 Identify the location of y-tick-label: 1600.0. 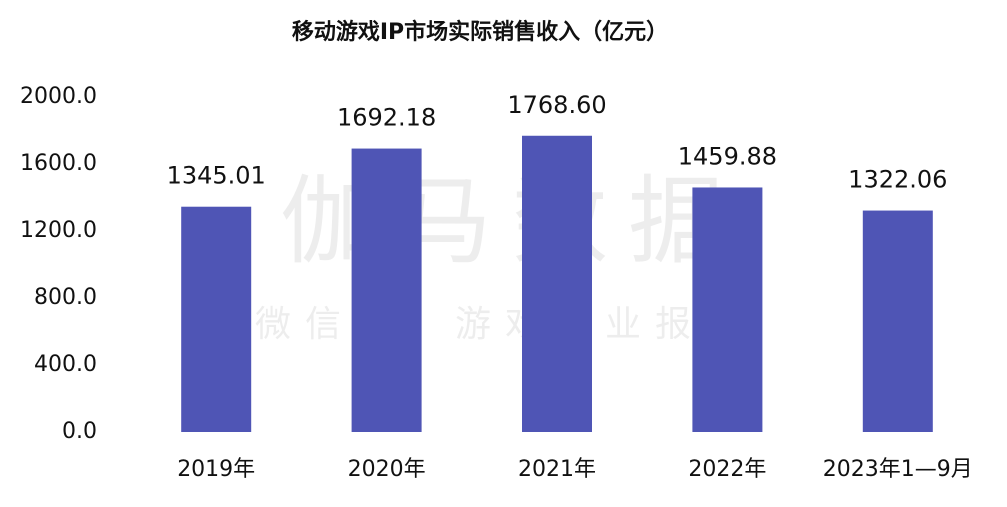
(58, 163).